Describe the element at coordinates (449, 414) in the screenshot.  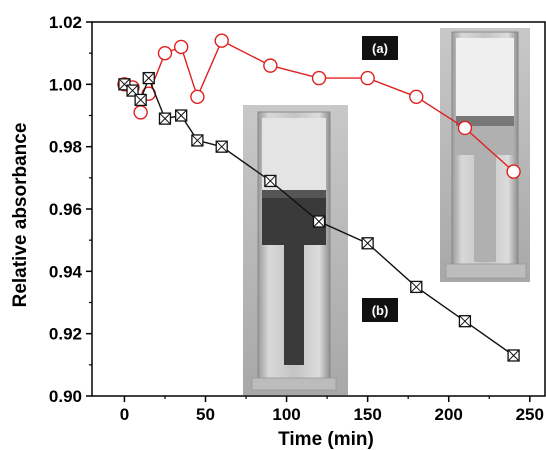
I see `x-tick-label: 200` at that location.